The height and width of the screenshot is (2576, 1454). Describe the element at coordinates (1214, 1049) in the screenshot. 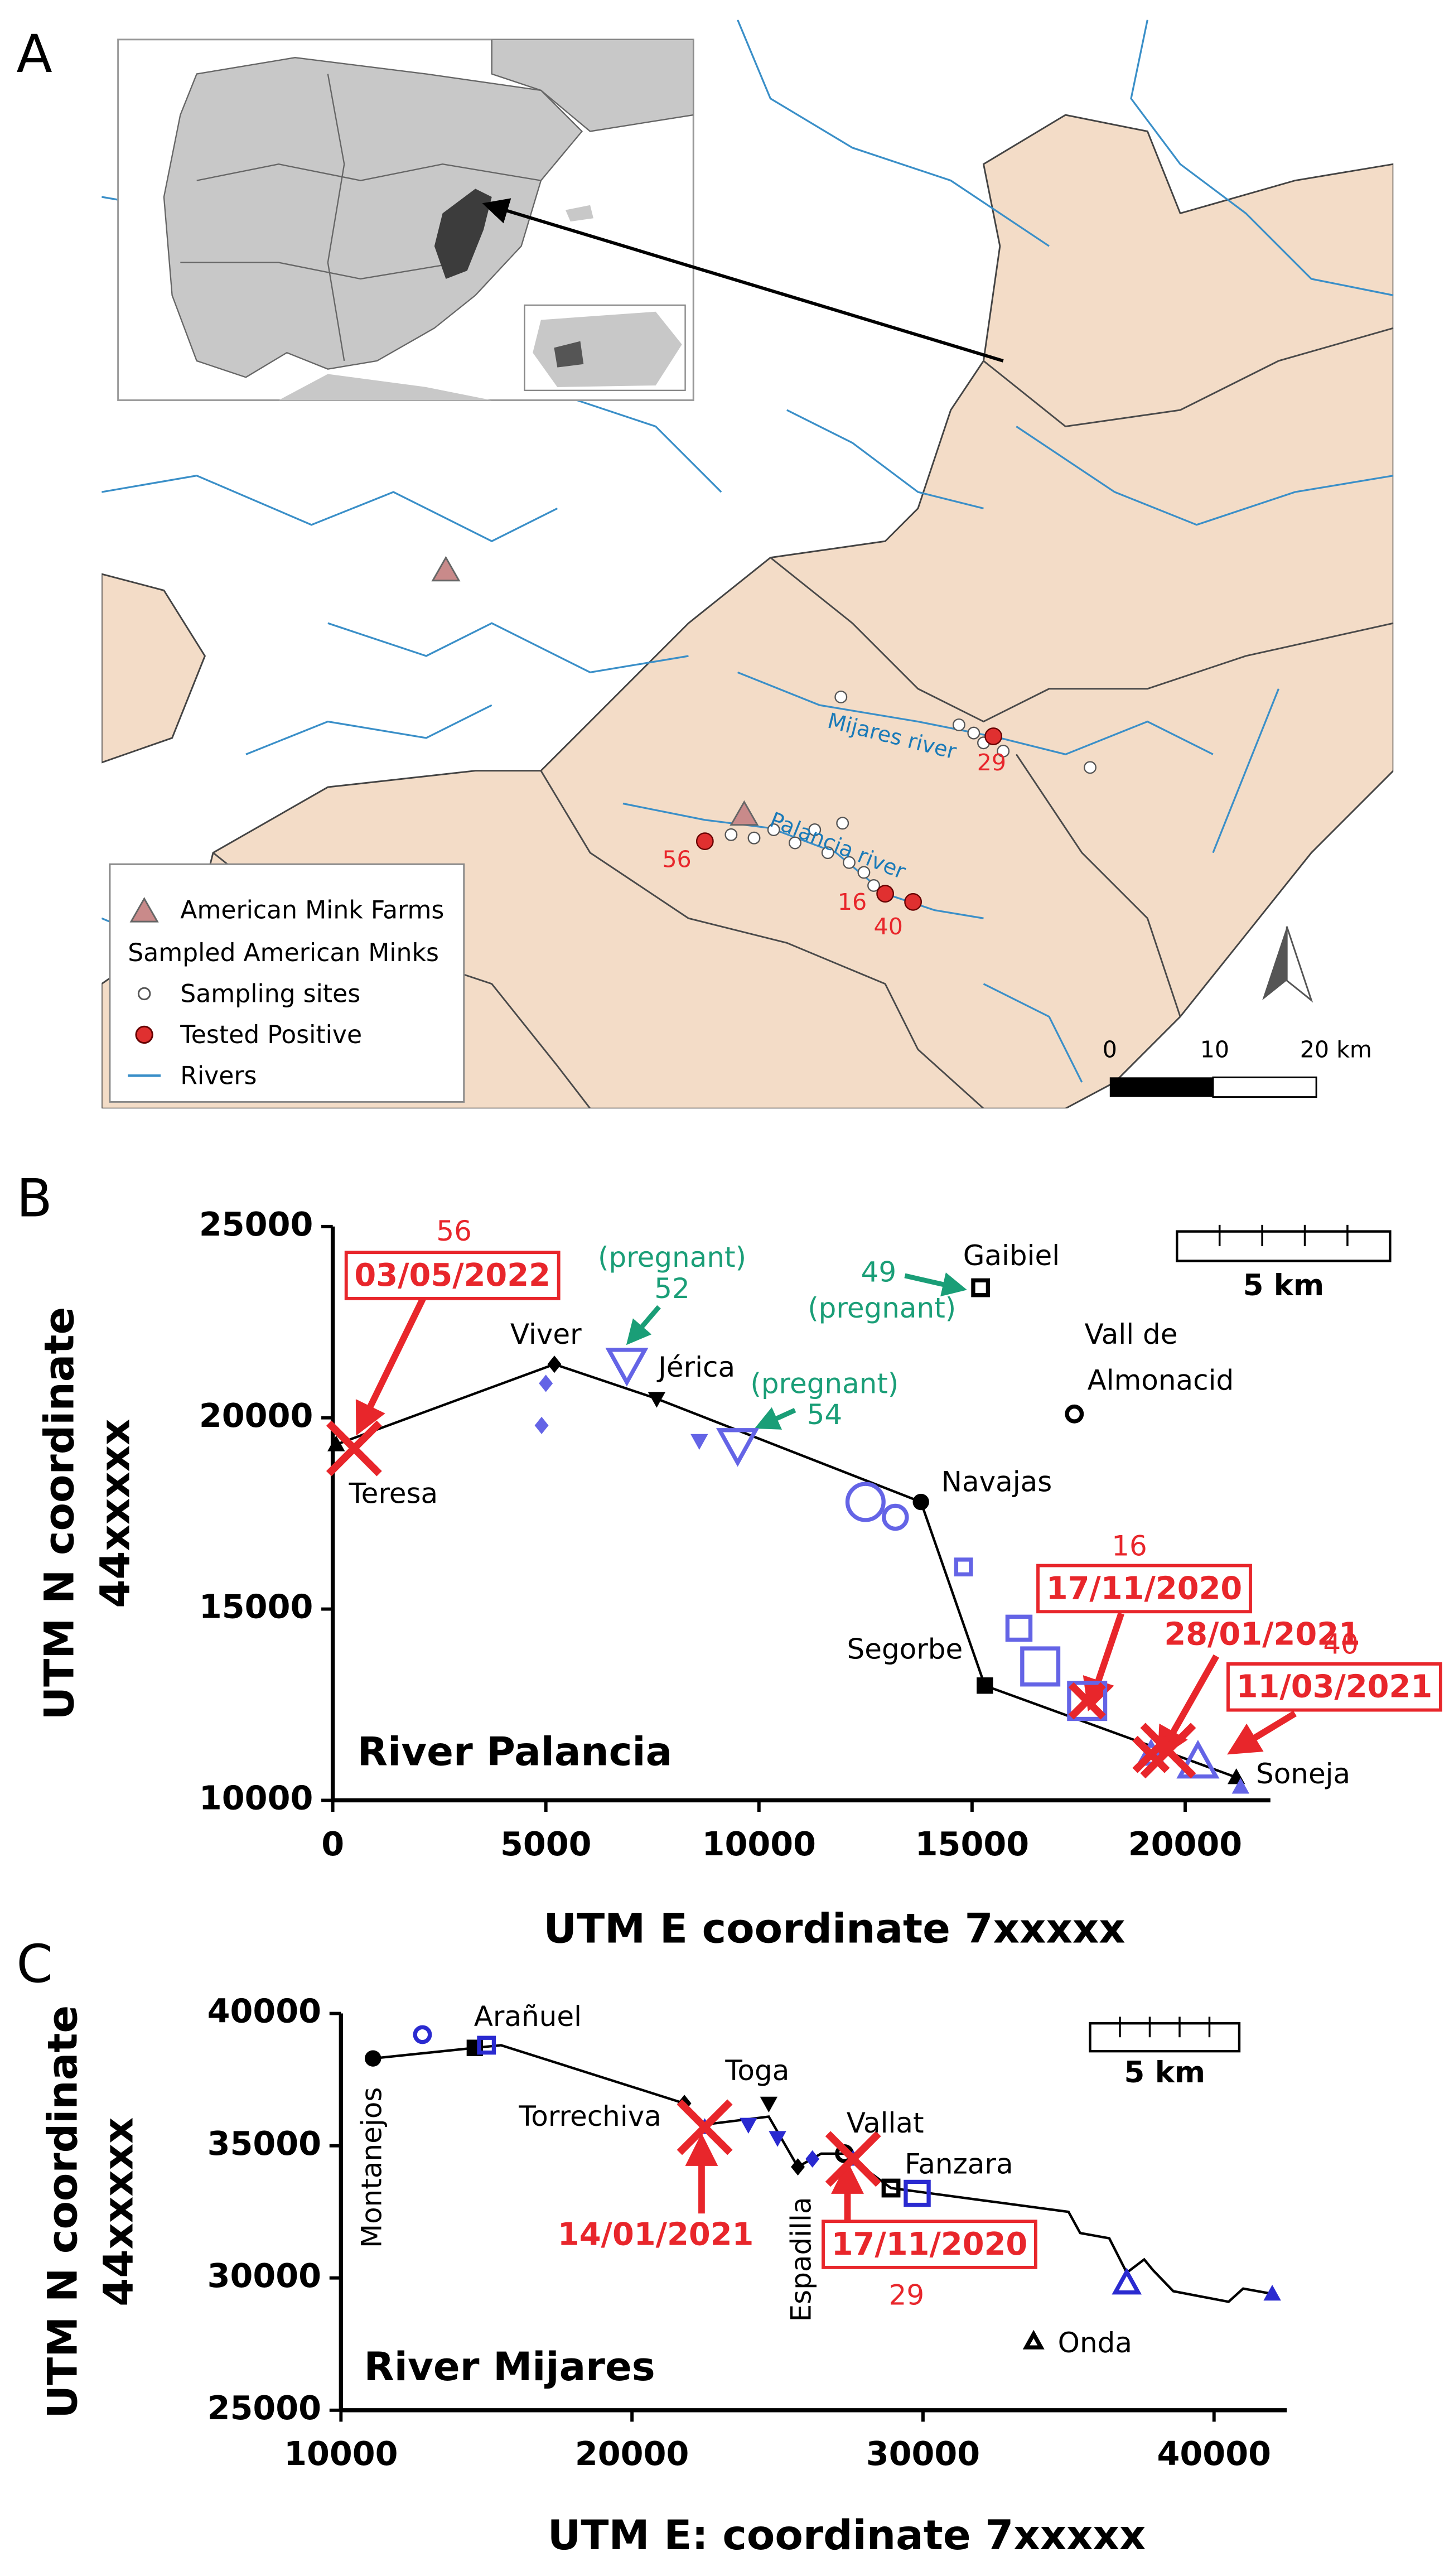

I see `scale-label: 10` at that location.